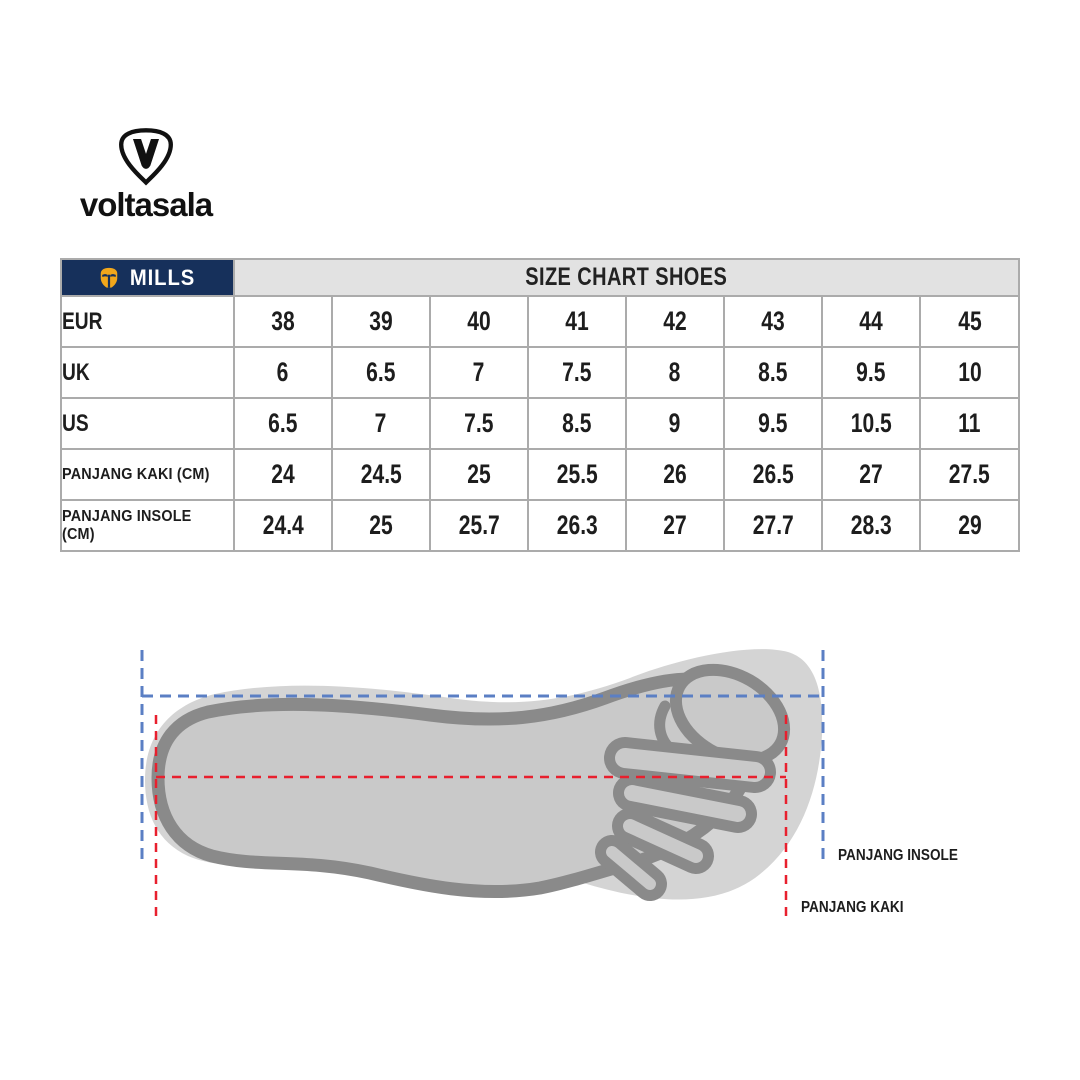  What do you see at coordinates (147, 423) in the screenshot?
I see `row-label-cell: US` at bounding box center [147, 423].